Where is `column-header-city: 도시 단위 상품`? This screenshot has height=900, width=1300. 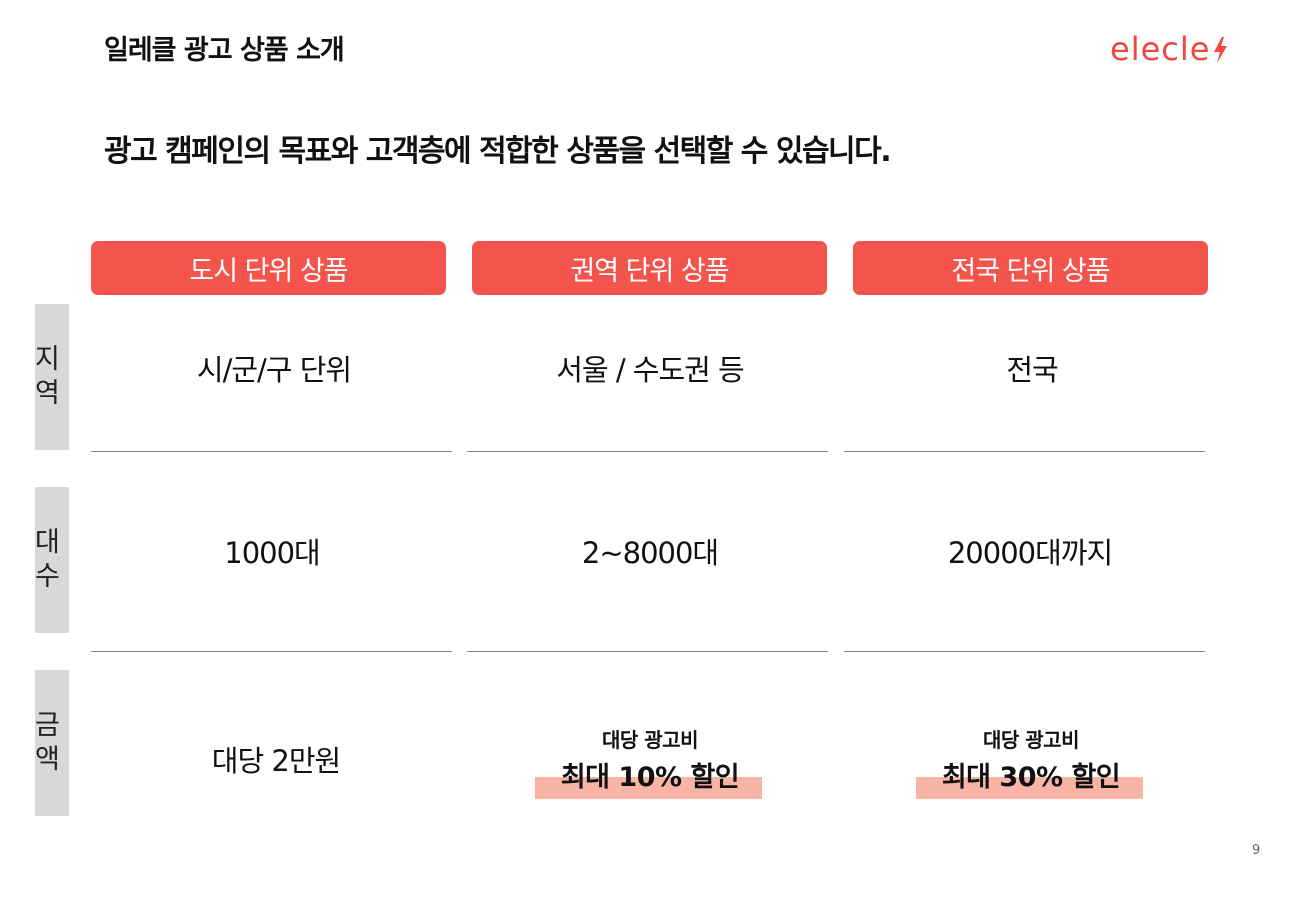
column-header-city: 도시 단위 상품 is located at coordinates (268, 268).